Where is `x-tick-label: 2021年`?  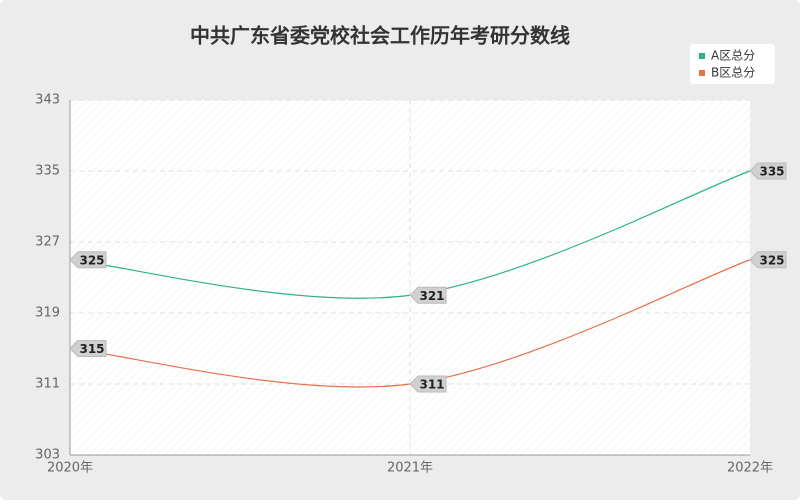 x-tick-label: 2021年 is located at coordinates (410, 468).